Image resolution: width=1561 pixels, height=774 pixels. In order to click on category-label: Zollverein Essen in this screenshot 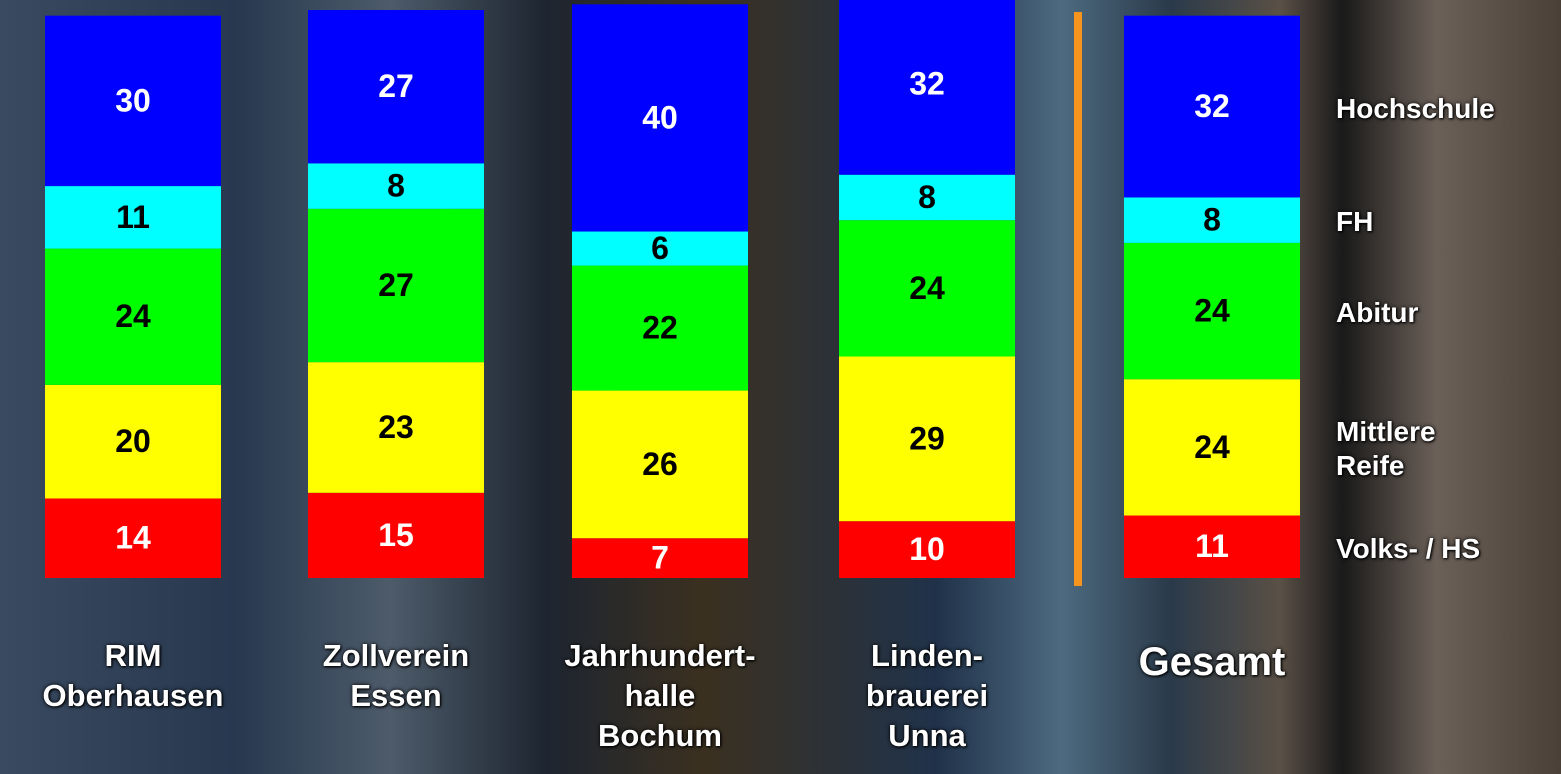, I will do `click(396, 675)`.